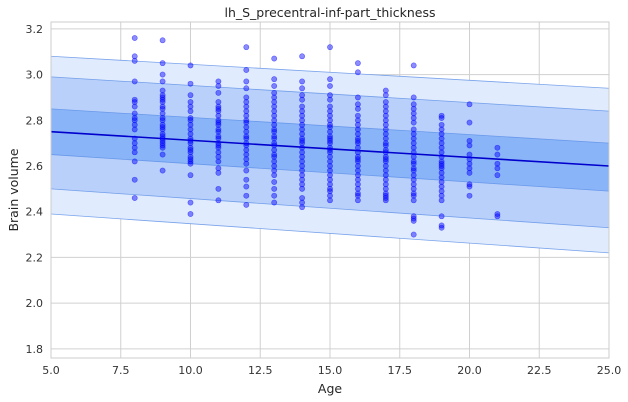 The height and width of the screenshot is (402, 628). Describe the element at coordinates (330, 94) in the screenshot. I see `band-middle-upper-edge` at that location.